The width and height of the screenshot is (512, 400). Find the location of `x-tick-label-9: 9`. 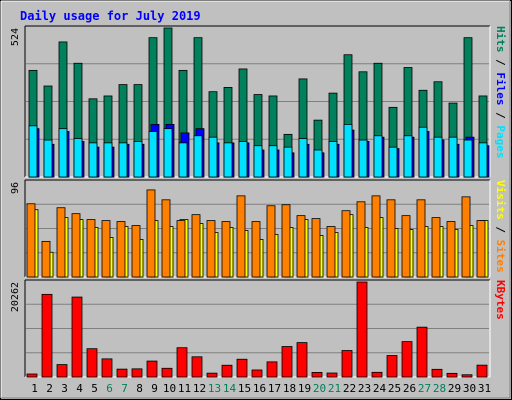

x-tick-label-9: 9 is located at coordinates (154, 388).